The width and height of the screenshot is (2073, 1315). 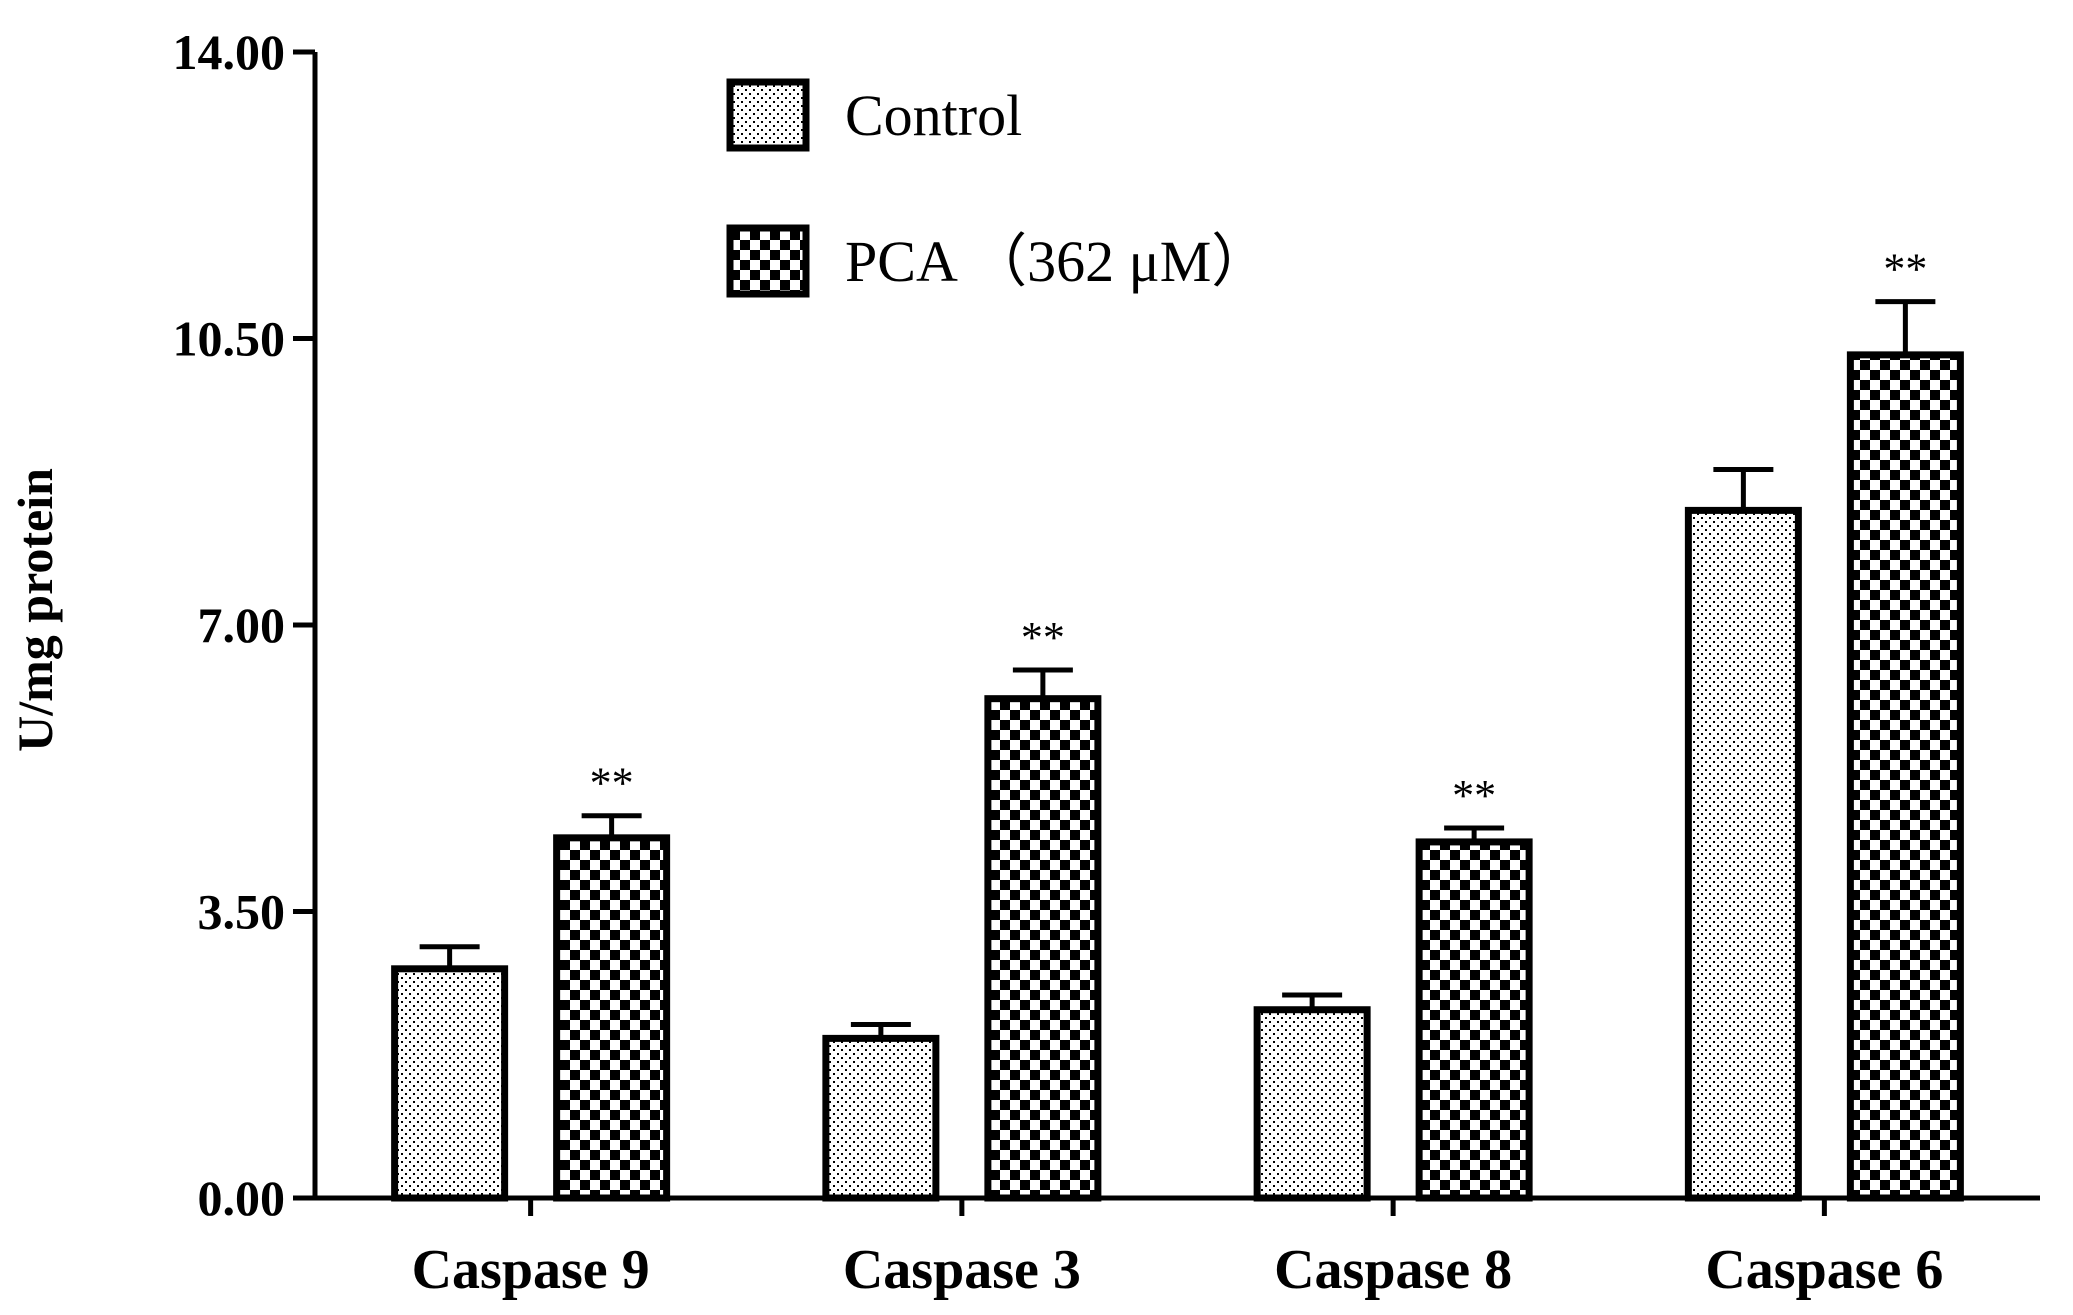 What do you see at coordinates (229, 52) in the screenshot?
I see `y-tick-label: 14.00` at bounding box center [229, 52].